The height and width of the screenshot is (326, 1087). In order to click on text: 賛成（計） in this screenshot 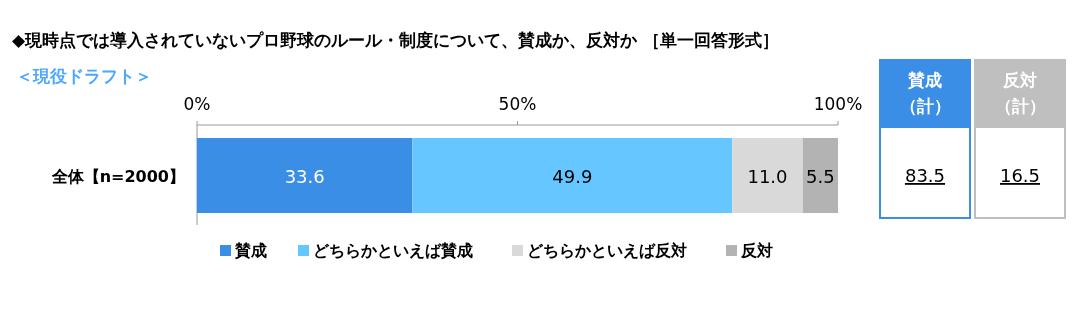, I will do `click(925, 93)`.